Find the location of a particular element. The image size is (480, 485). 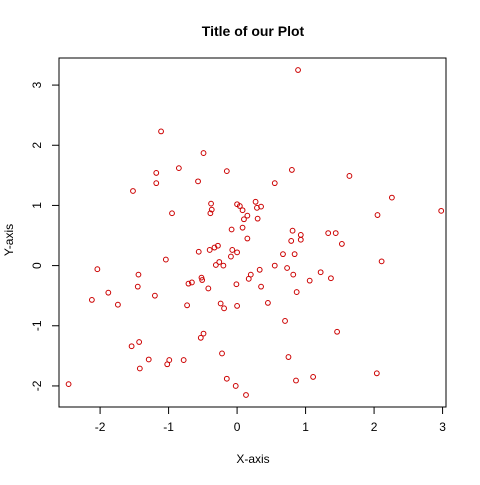

x-axis-label: X-axis is located at coordinates (252, 459).